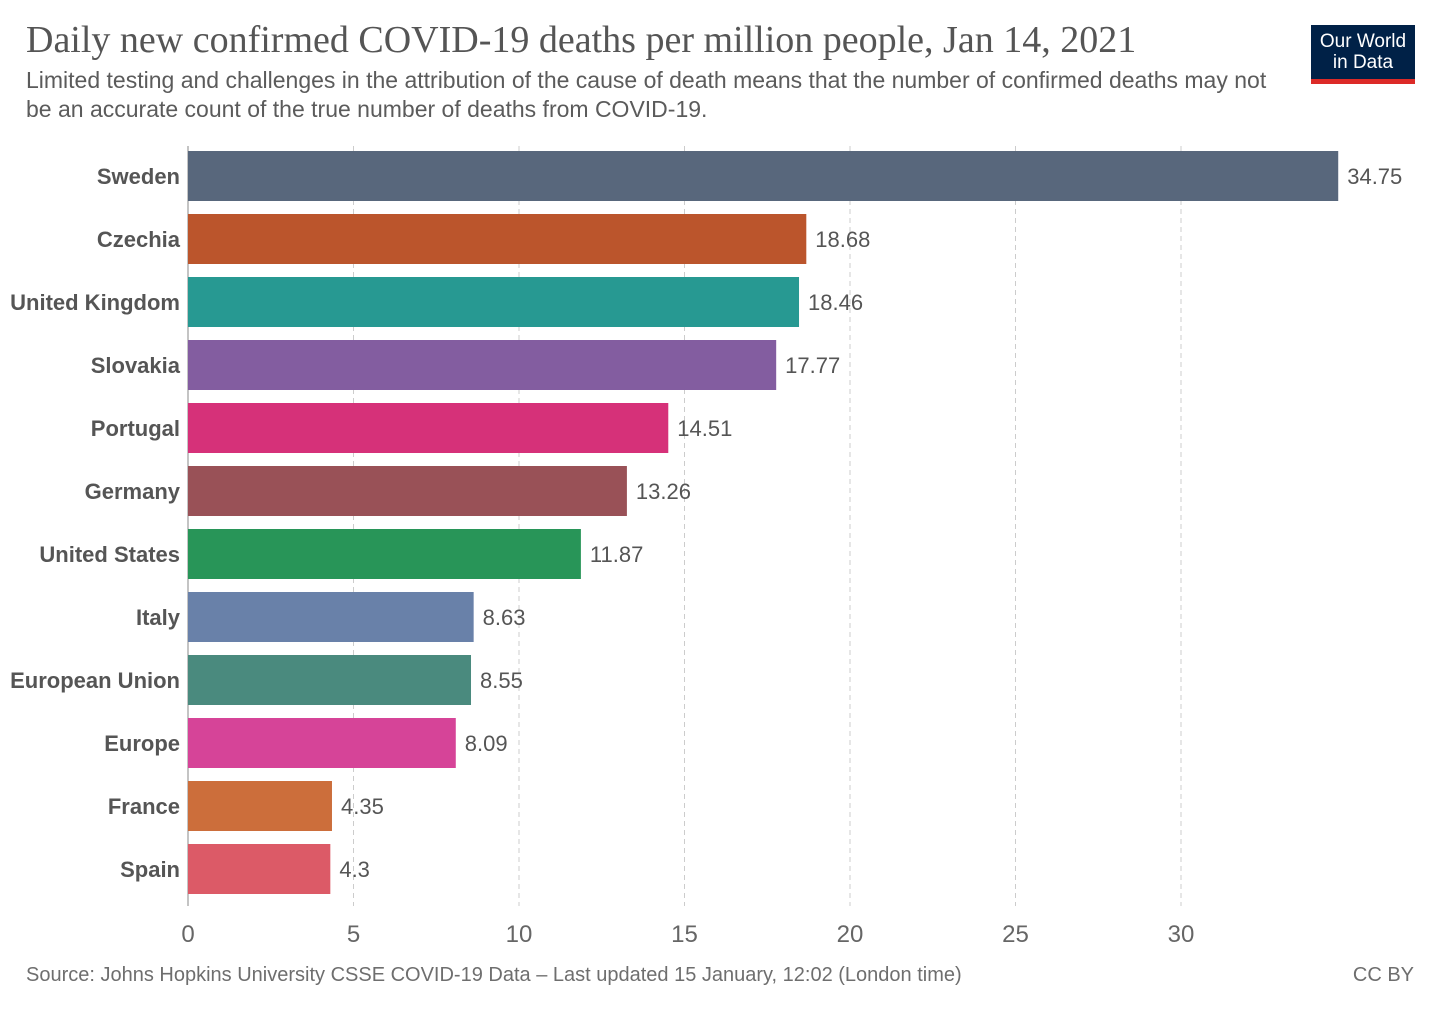  I want to click on owid-logo: Our World in Data, so click(1363, 54).